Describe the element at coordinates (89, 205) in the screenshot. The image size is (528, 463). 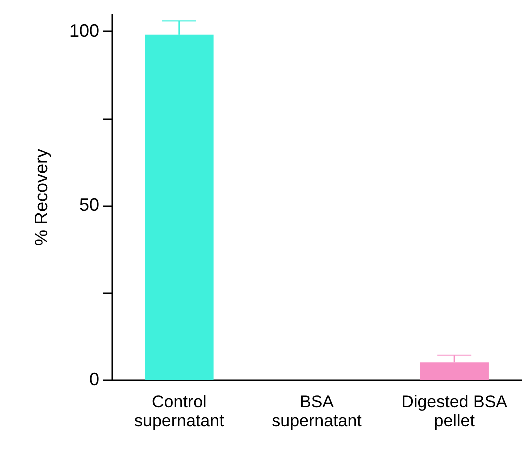
I see `y-tick-label: 50` at that location.